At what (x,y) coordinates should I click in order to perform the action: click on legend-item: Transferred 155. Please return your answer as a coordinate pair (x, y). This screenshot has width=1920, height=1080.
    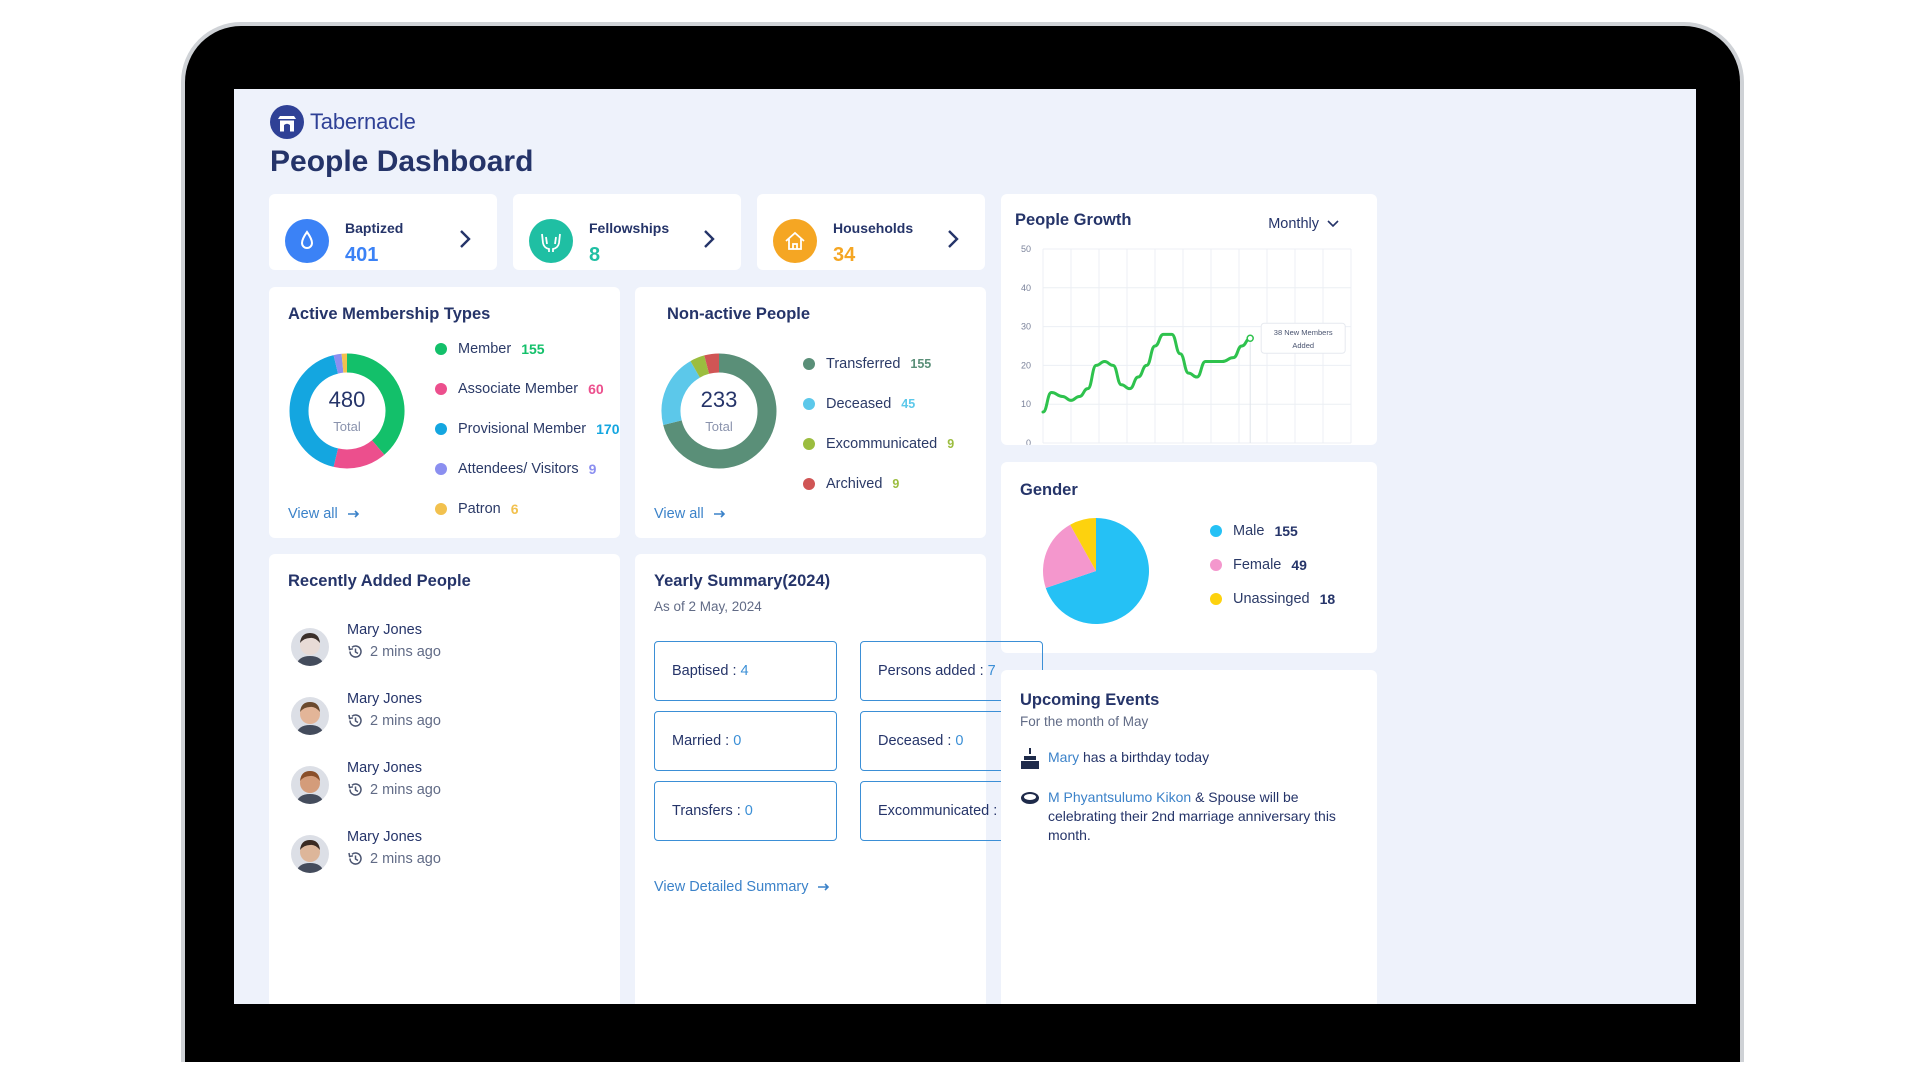
    Looking at the image, I should click on (878, 364).